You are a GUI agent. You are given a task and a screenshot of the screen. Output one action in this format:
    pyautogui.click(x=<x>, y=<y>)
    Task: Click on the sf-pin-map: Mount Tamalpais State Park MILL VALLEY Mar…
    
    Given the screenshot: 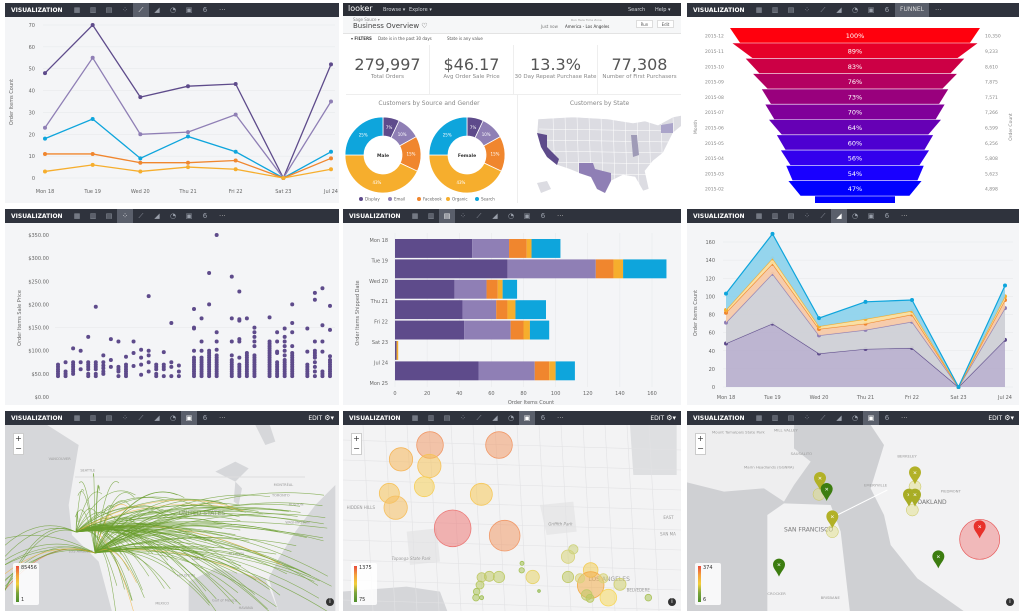 What is the action you would take?
    pyautogui.click(x=853, y=518)
    